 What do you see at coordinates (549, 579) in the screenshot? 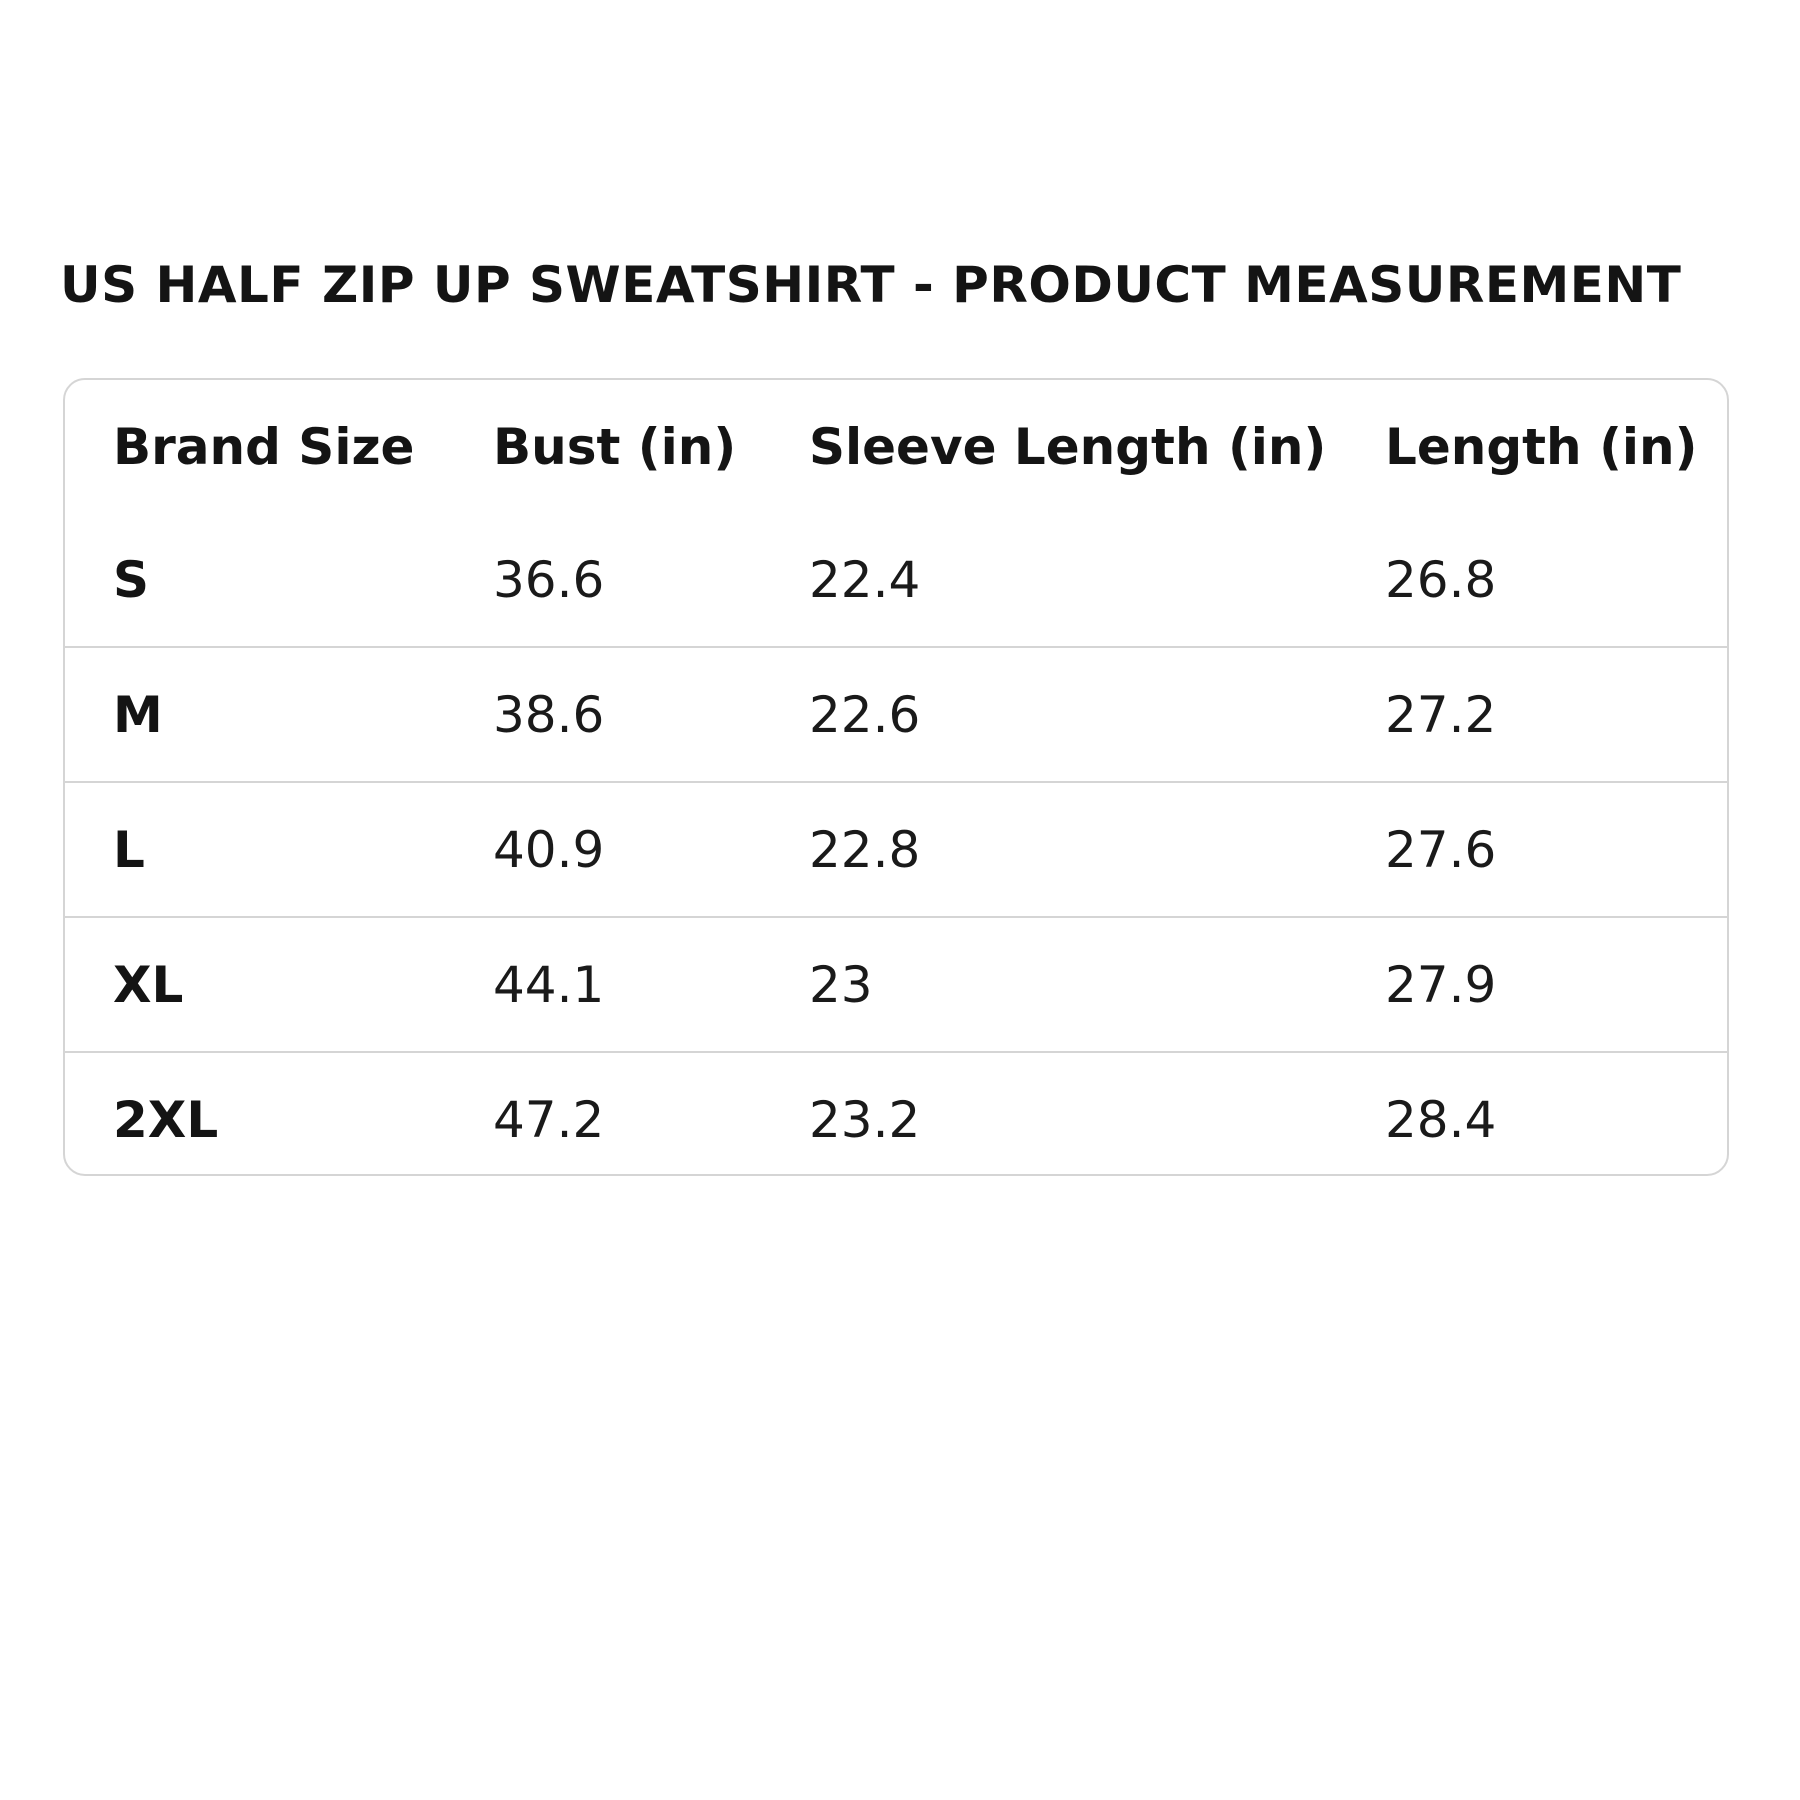
I see `bust-cell: 36.6` at bounding box center [549, 579].